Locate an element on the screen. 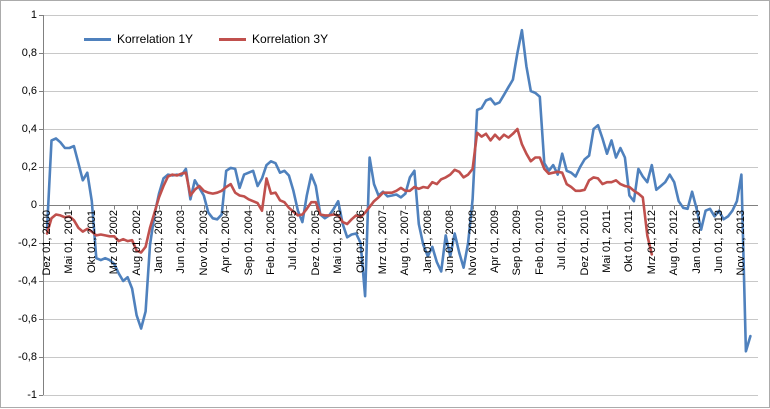 This screenshot has height=409, width=770. y-tick-label: 0,8 is located at coordinates (29, 52).